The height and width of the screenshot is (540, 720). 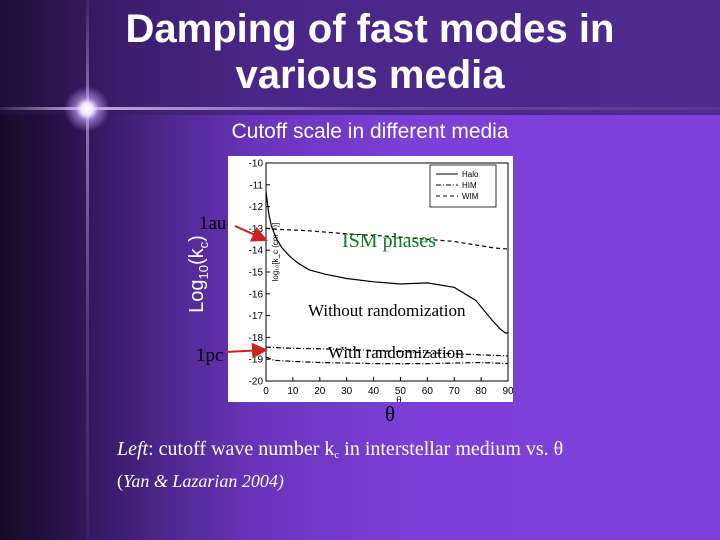 I want to click on caption-rest: in interstellar medium vs. θ, so click(x=451, y=449).